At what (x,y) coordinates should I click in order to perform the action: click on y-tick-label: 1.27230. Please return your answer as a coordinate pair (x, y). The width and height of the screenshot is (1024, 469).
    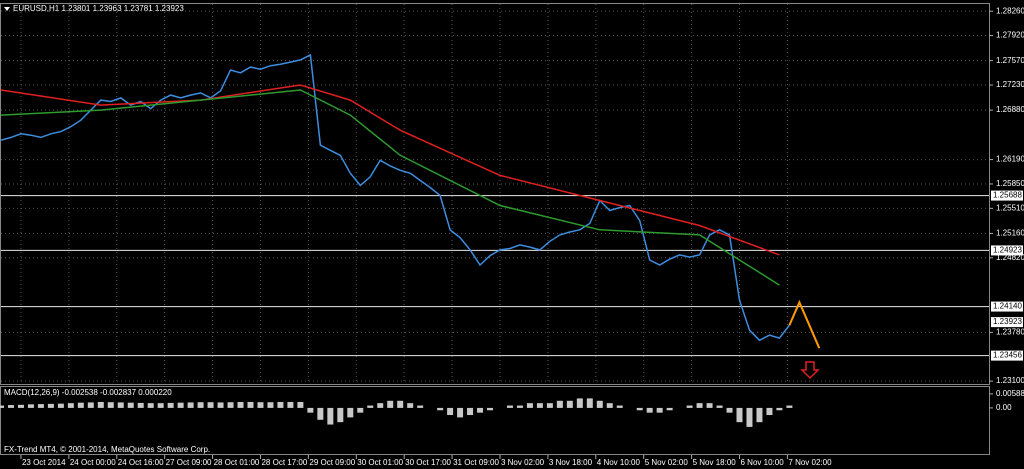
    Looking at the image, I should click on (1010, 84).